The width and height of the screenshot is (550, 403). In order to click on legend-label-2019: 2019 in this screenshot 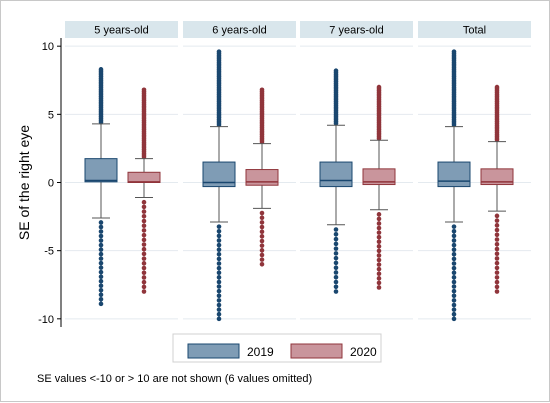, I will do `click(260, 352)`.